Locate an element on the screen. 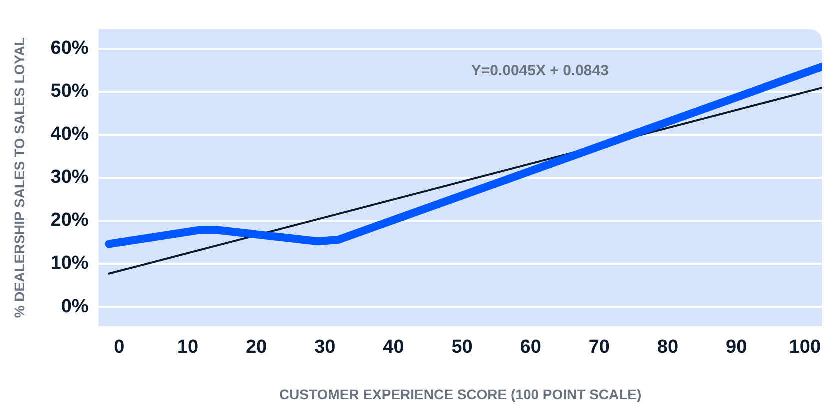  y-tick-label: 30% is located at coordinates (69, 177).